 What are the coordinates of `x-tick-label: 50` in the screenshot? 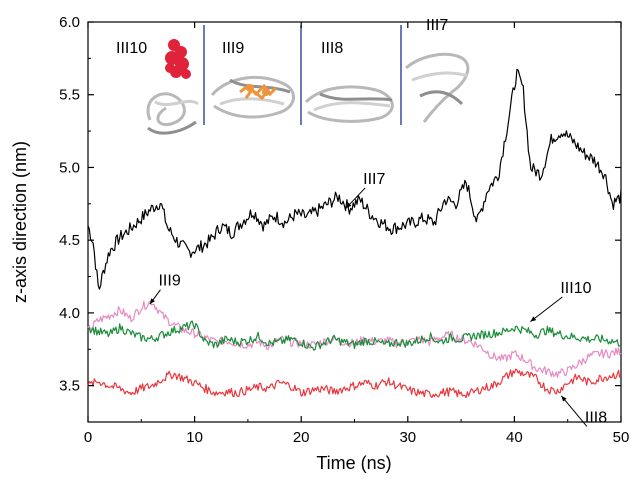 It's located at (621, 437).